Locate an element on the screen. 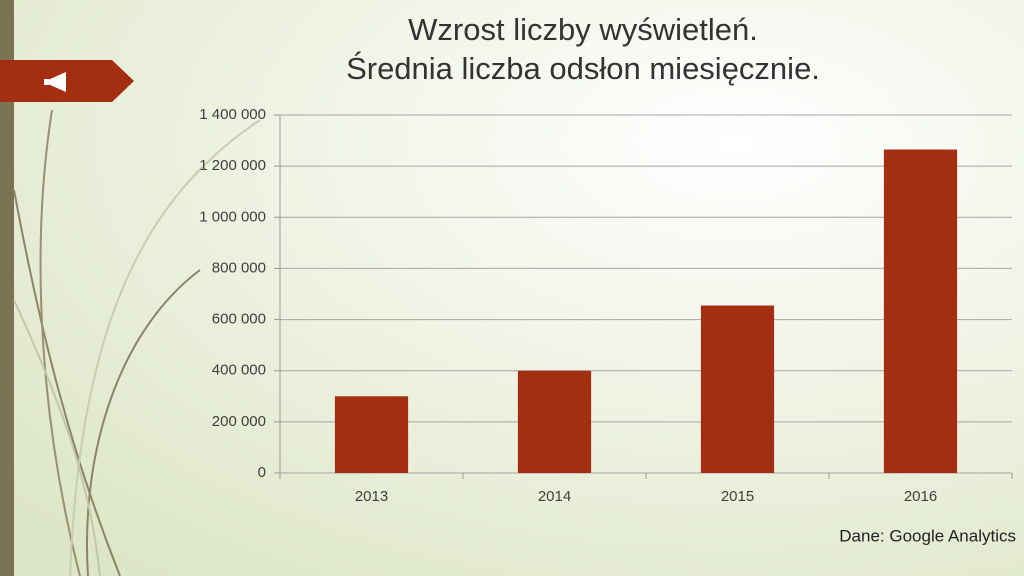 This screenshot has height=576, width=1024. side-stripe is located at coordinates (7, 288).